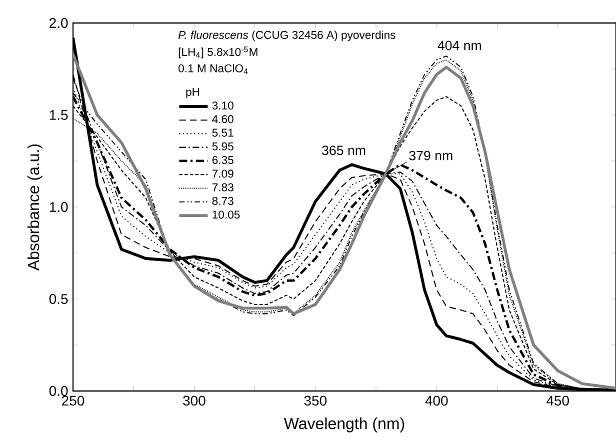 Image resolution: width=616 pixels, height=444 pixels. Describe the element at coordinates (344, 151) in the screenshot. I see `annotation: 365 nm` at that location.